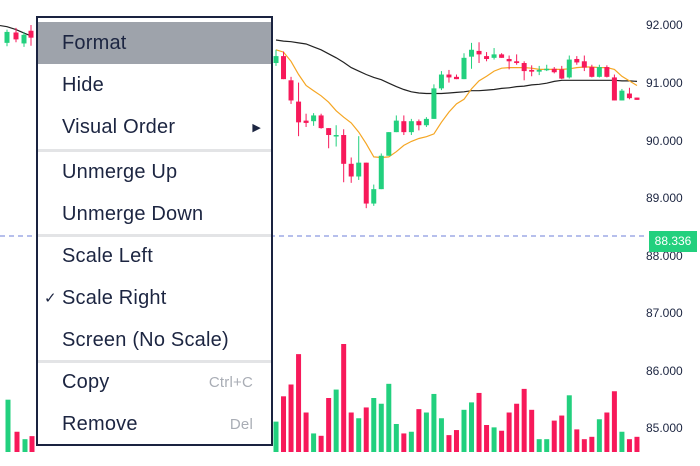  Describe the element at coordinates (154, 43) in the screenshot. I see `menu-item-format: Format` at that location.